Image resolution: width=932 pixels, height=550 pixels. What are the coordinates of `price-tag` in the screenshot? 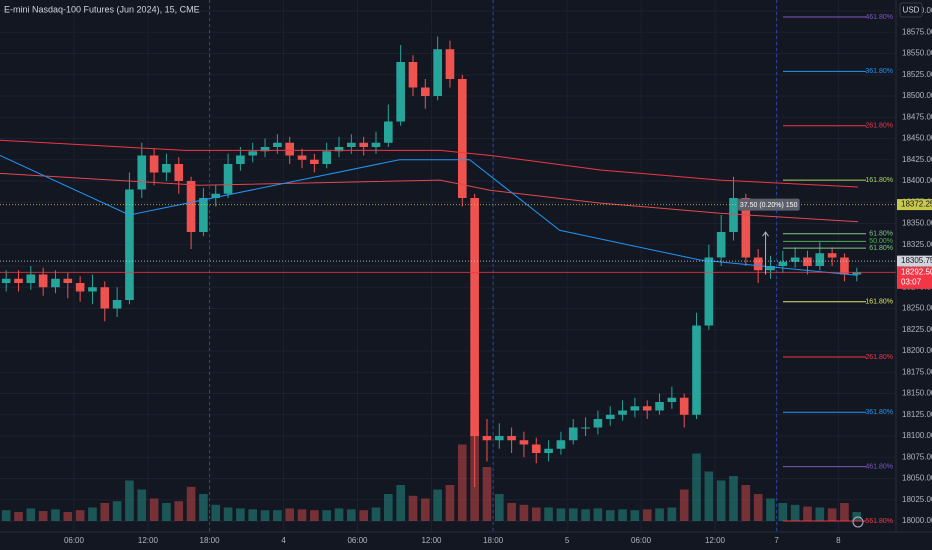 It's located at (914, 261).